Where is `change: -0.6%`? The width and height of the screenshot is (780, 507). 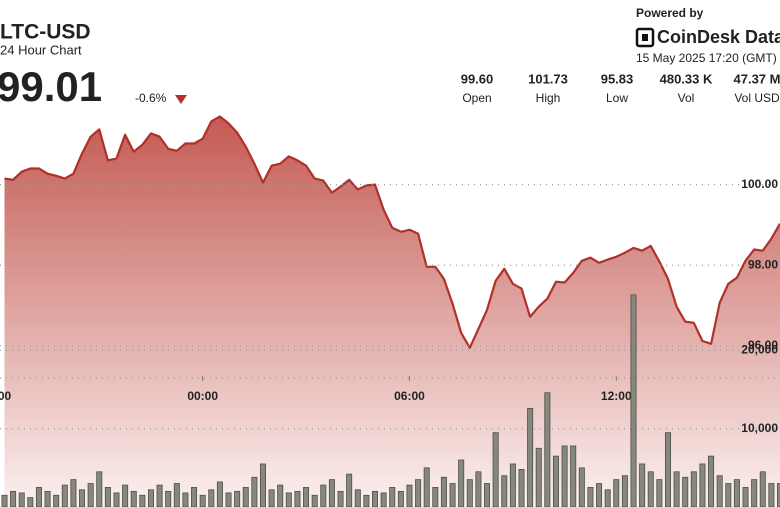 change: -0.6% is located at coordinates (151, 98).